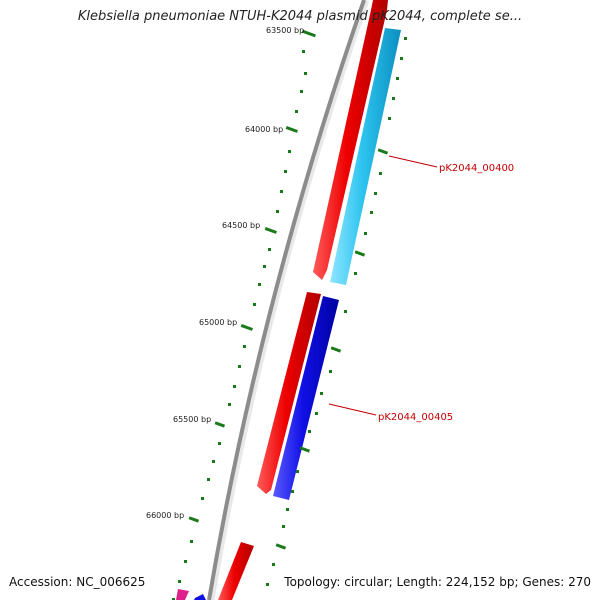  What do you see at coordinates (241, 225) in the screenshot?
I see `ruler-label-64500: 64500 bp` at bounding box center [241, 225].